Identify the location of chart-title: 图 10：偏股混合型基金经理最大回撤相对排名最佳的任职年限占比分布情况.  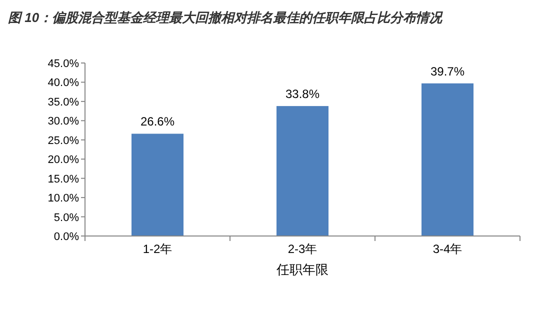
(226, 17).